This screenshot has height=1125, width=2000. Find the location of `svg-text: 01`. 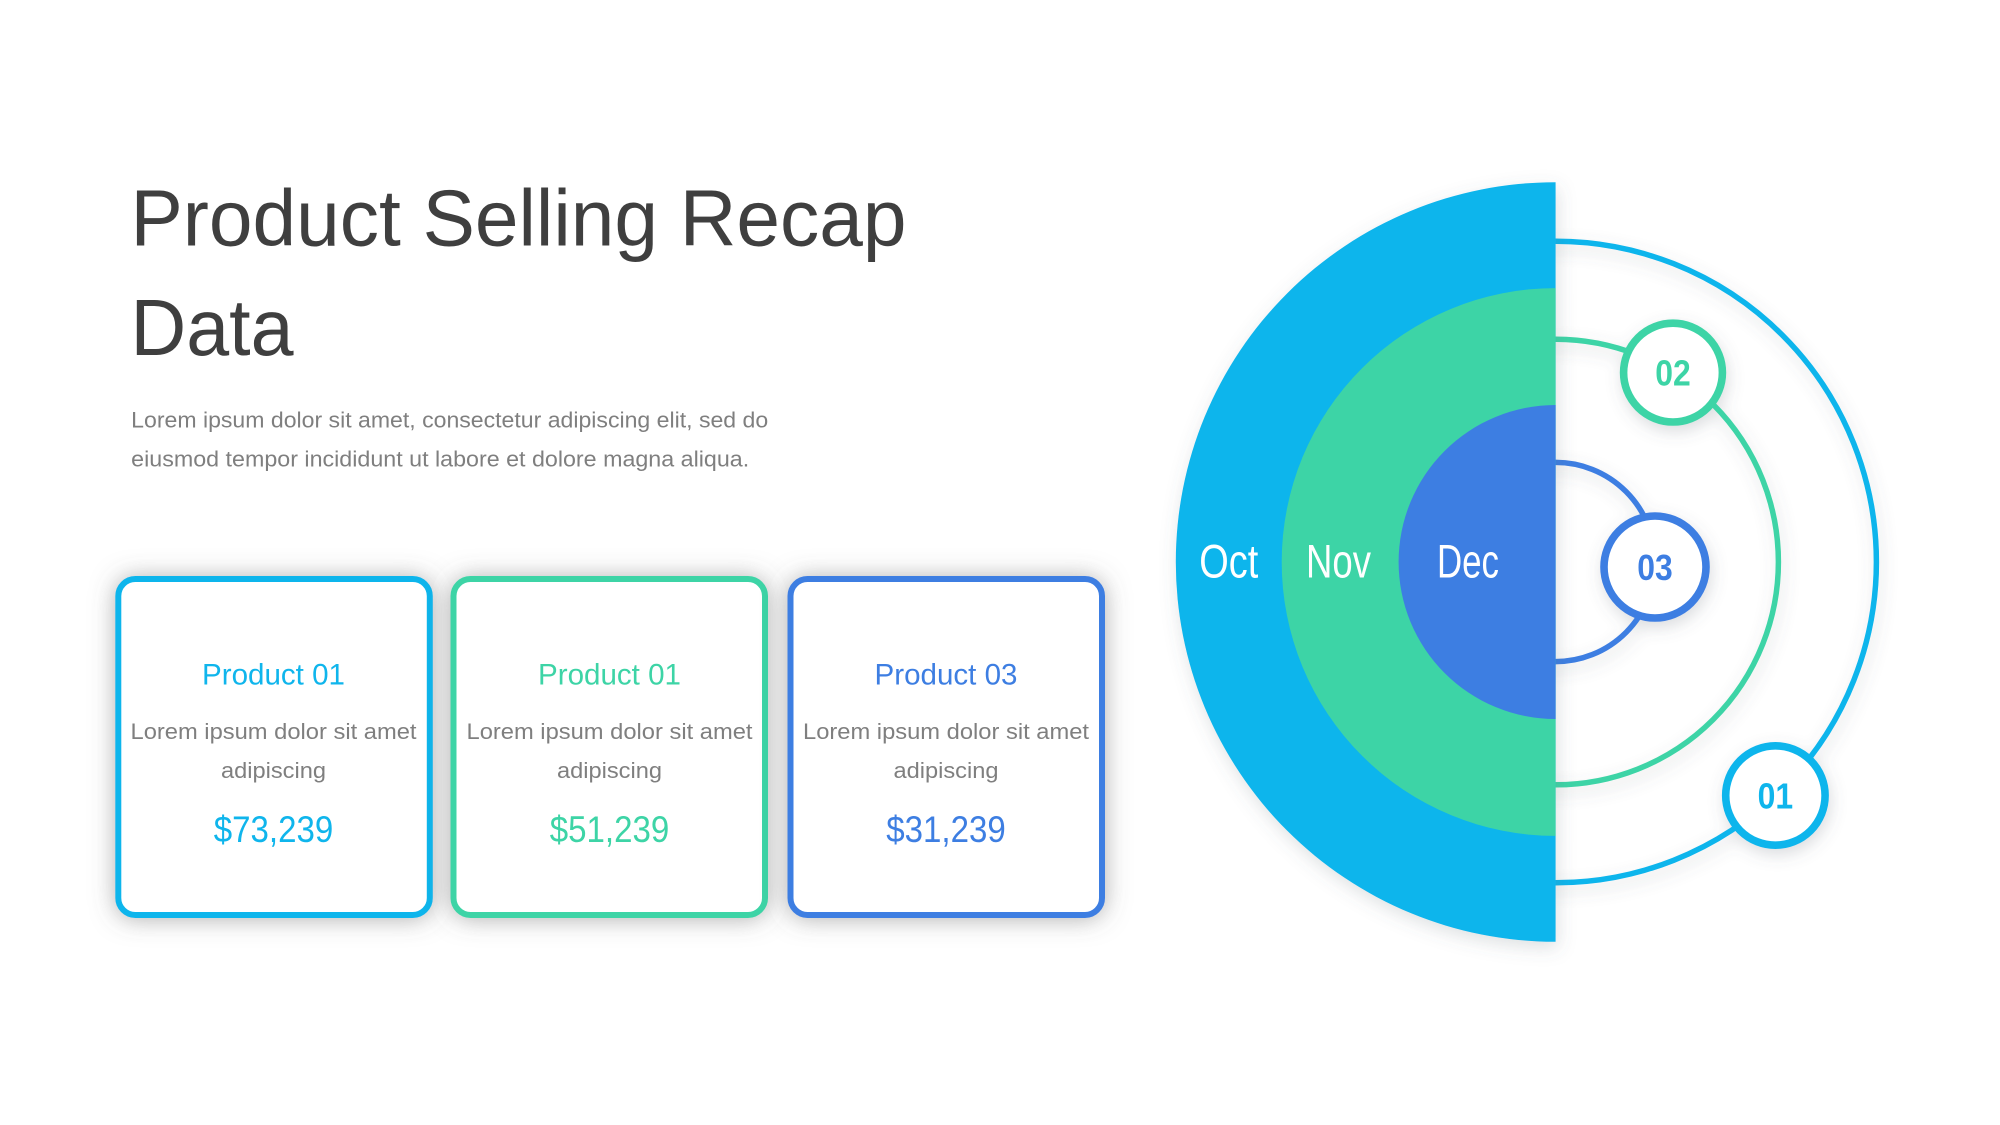

svg-text: 01 is located at coordinates (1776, 796).